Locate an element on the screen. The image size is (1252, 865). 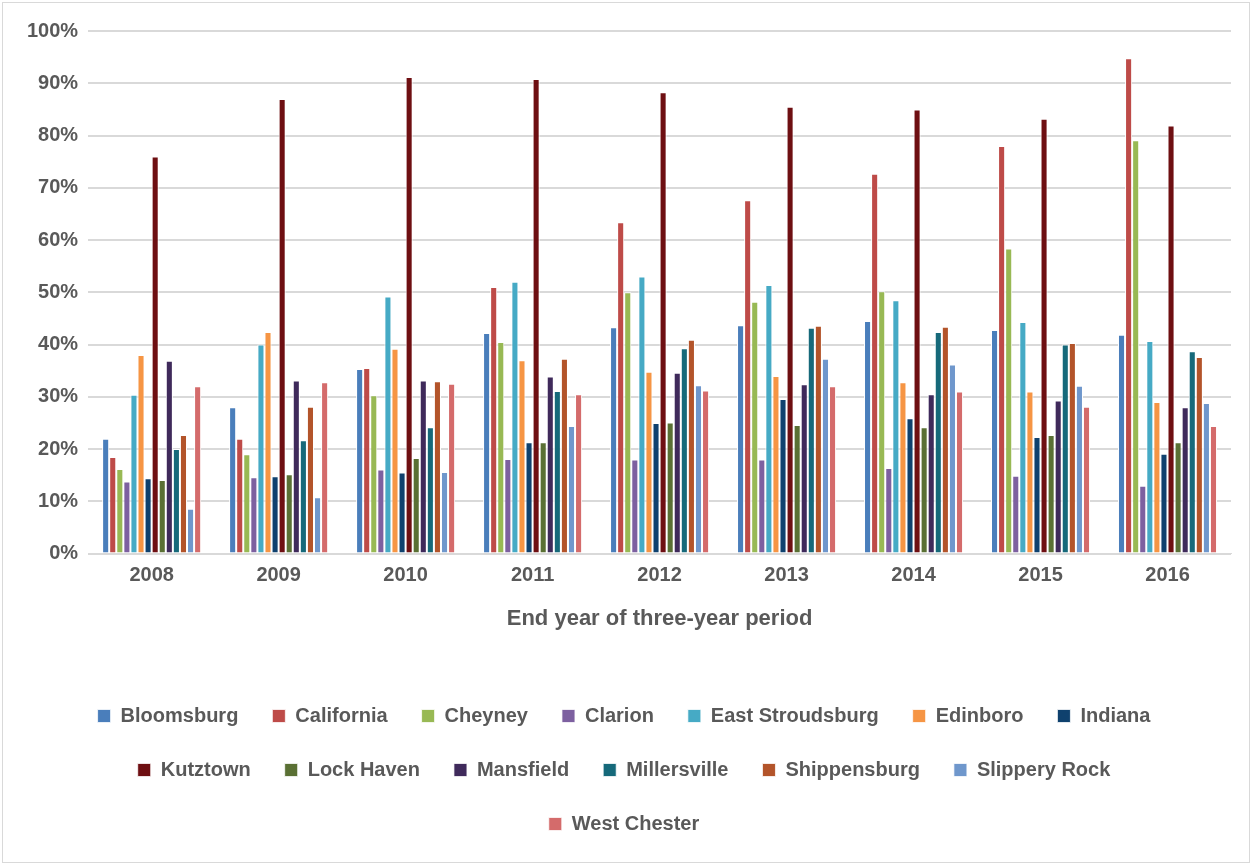
legend-label: Edinboro is located at coordinates (979, 714).